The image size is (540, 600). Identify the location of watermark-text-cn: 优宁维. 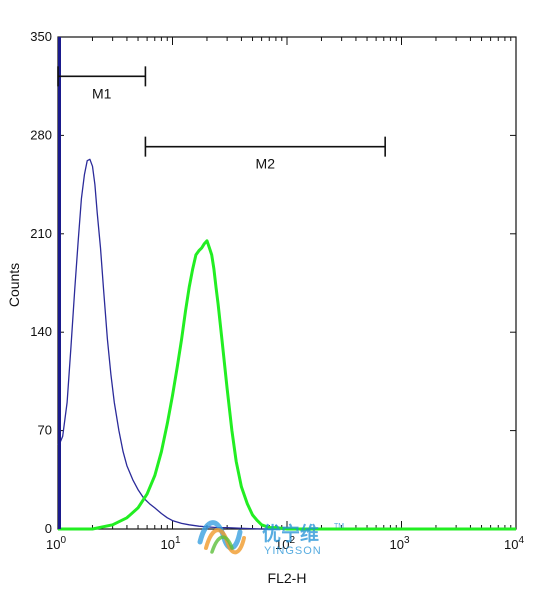
(290, 533).